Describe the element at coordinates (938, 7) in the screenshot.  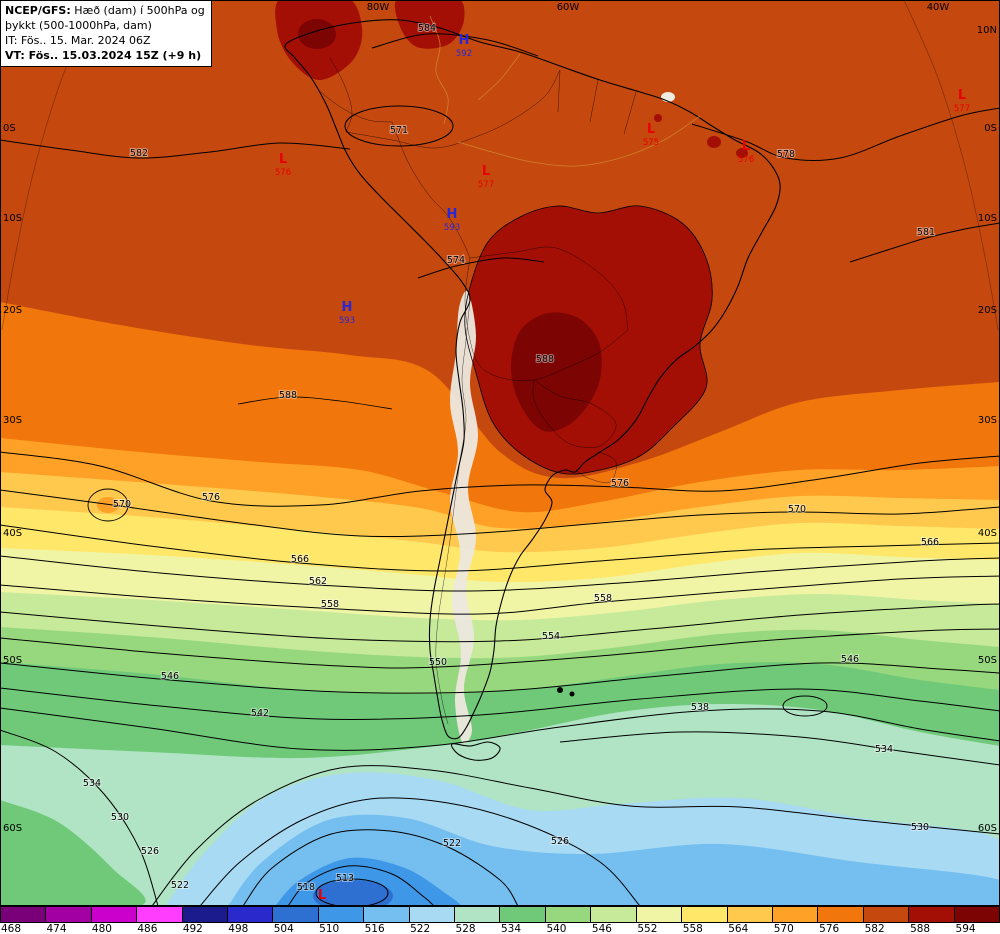
I see `lon-label: 40W` at that location.